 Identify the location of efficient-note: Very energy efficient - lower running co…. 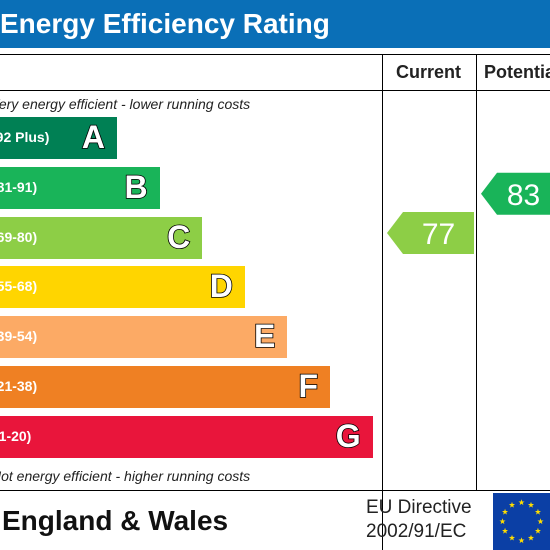
(125, 104).